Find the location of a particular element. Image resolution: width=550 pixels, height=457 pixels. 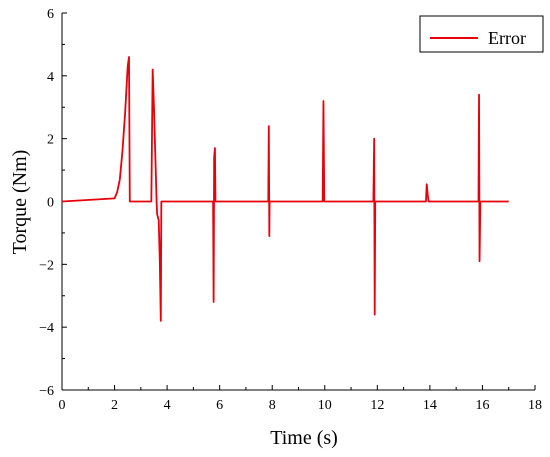

x-tick-label: 4 is located at coordinates (167, 405).